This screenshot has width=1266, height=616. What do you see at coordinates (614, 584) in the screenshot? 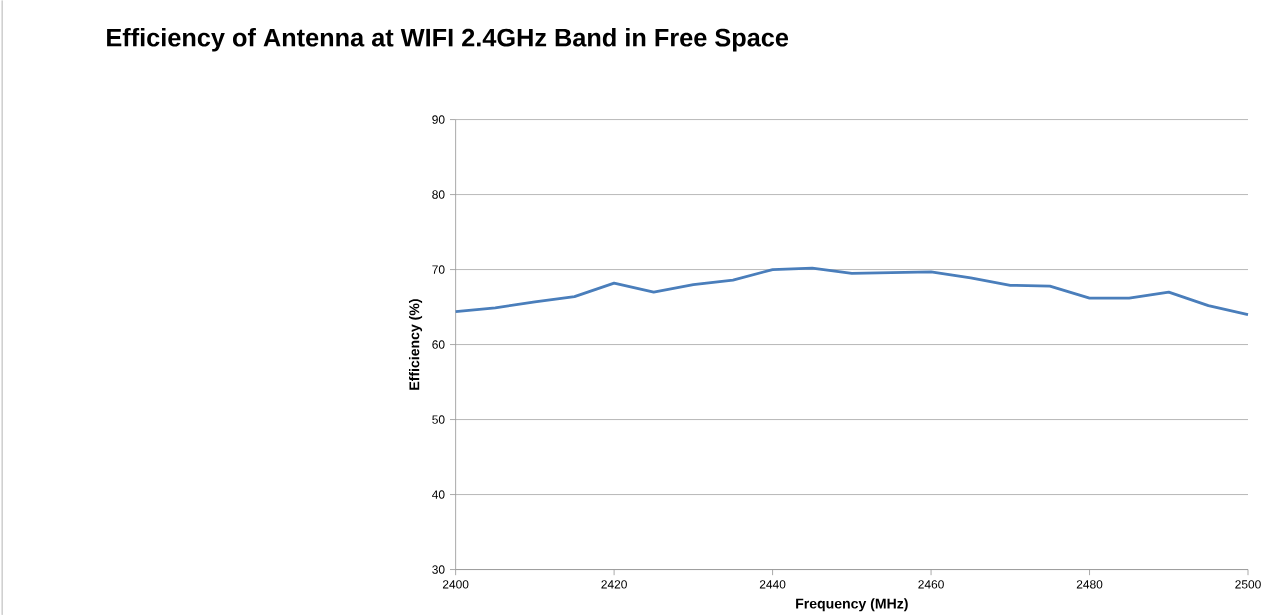
I see `x-tick-label: 2420` at bounding box center [614, 584].